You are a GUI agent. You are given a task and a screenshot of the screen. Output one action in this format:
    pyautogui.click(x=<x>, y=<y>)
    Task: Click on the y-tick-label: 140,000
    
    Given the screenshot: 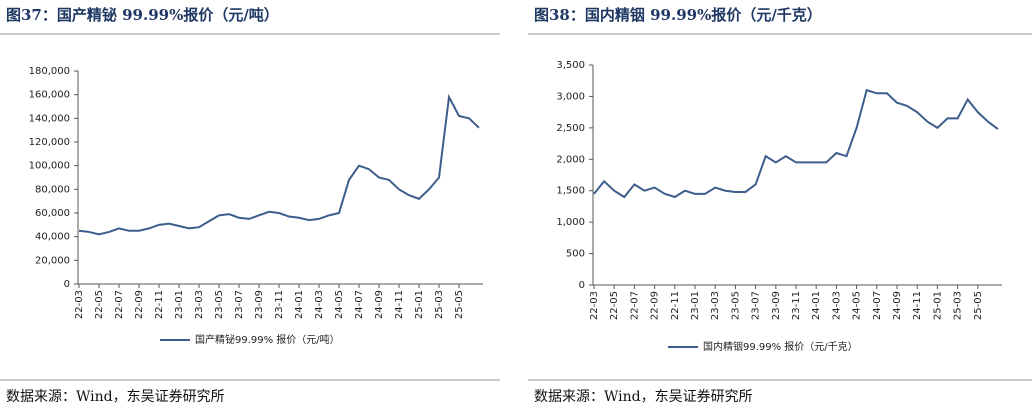 What is the action you would take?
    pyautogui.click(x=49, y=118)
    